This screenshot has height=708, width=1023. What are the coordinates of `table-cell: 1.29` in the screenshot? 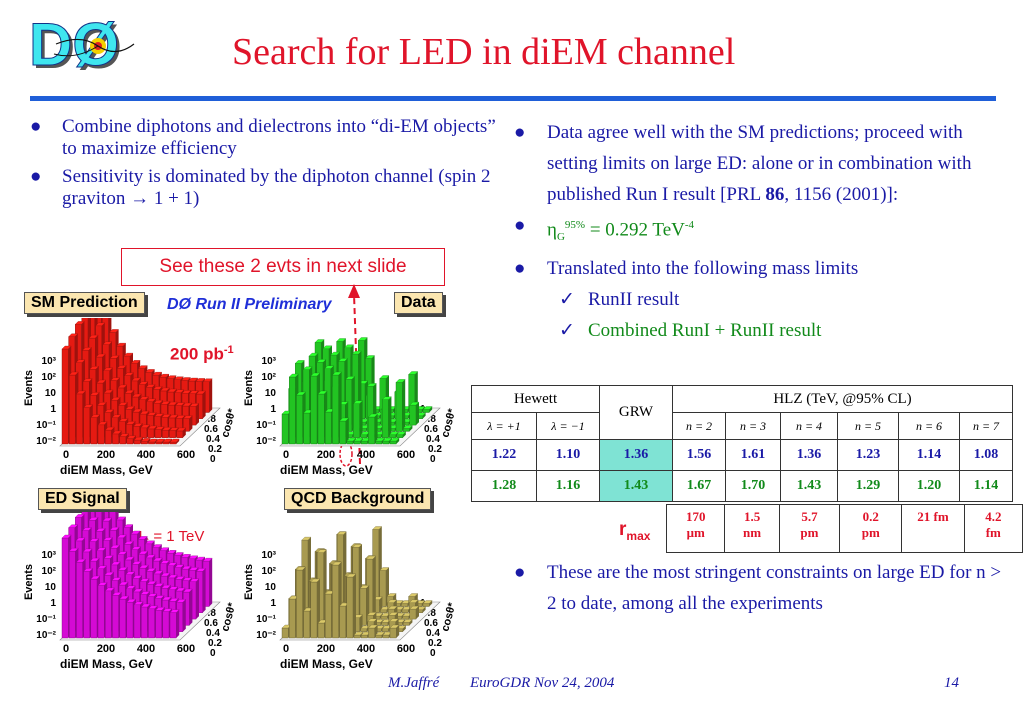 It's located at (868, 486).